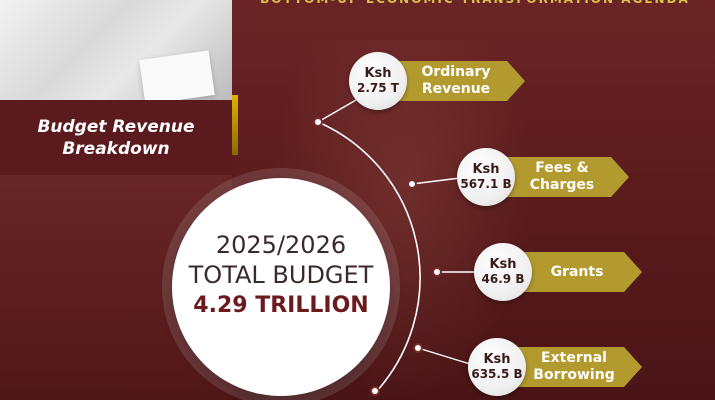 Image resolution: width=715 pixels, height=400 pixels. I want to click on revenue-label-line2: Revenue, so click(456, 89).